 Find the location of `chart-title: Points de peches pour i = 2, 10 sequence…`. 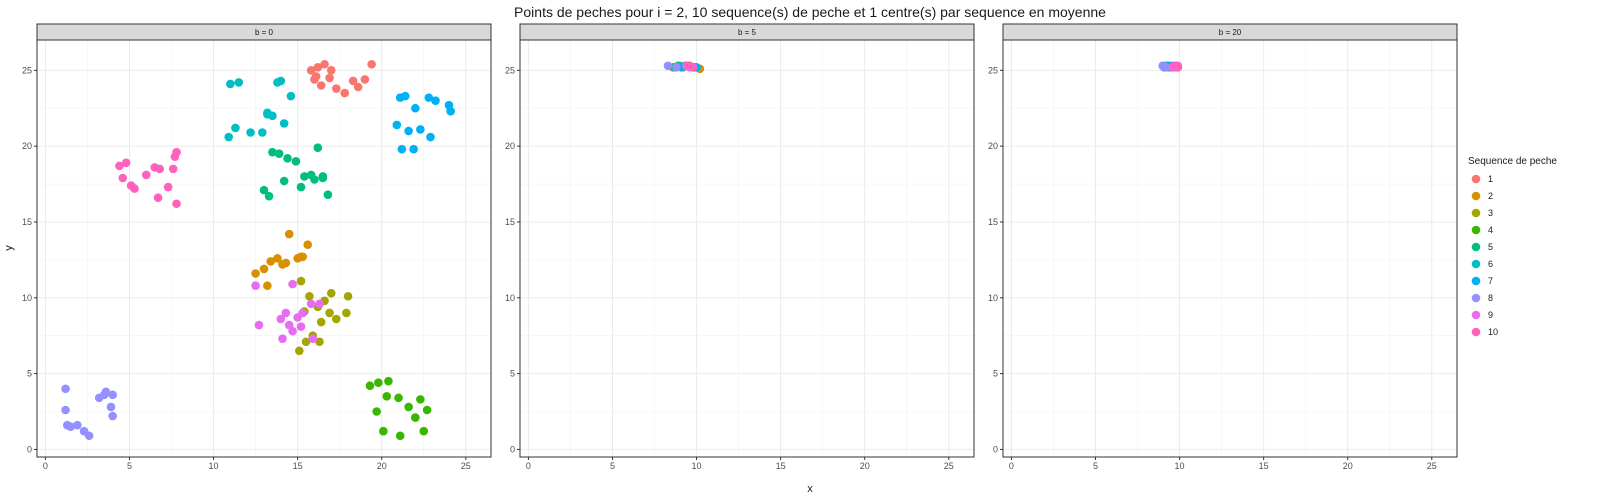

chart-title: Points de peches pour i = 2, 10 sequence… is located at coordinates (810, 12).